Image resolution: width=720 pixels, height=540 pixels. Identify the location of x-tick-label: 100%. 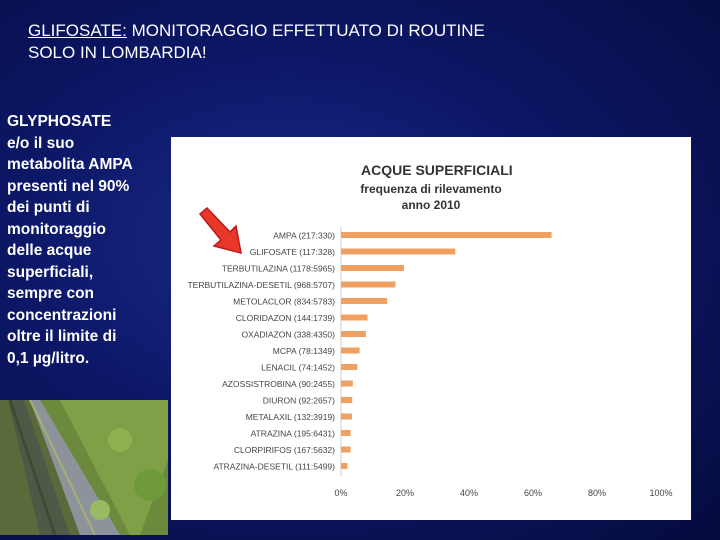
(660, 493).